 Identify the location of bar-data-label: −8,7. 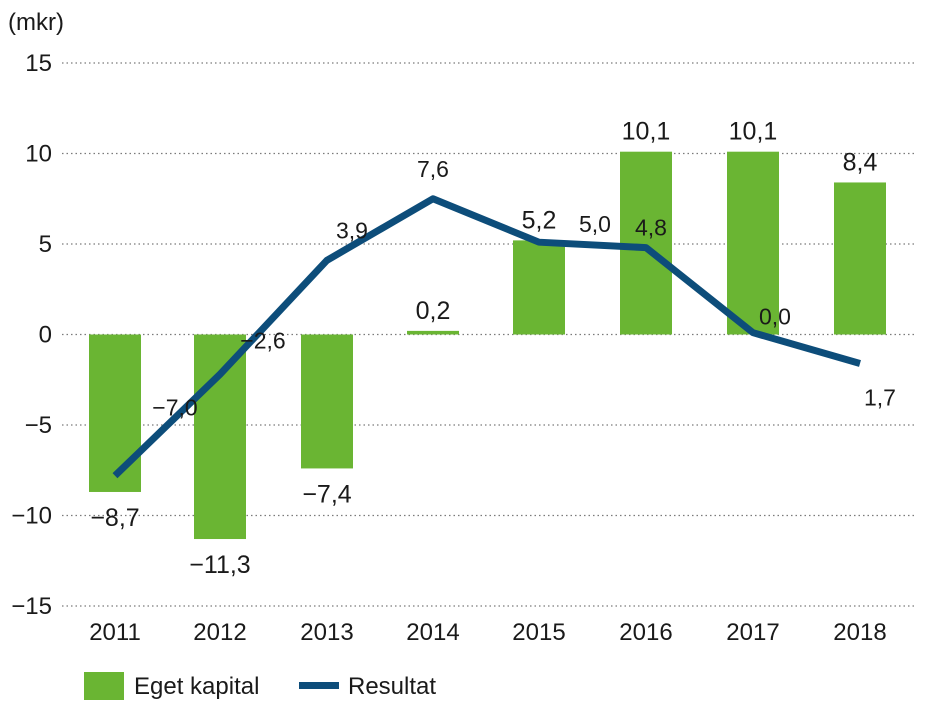
(114, 518).